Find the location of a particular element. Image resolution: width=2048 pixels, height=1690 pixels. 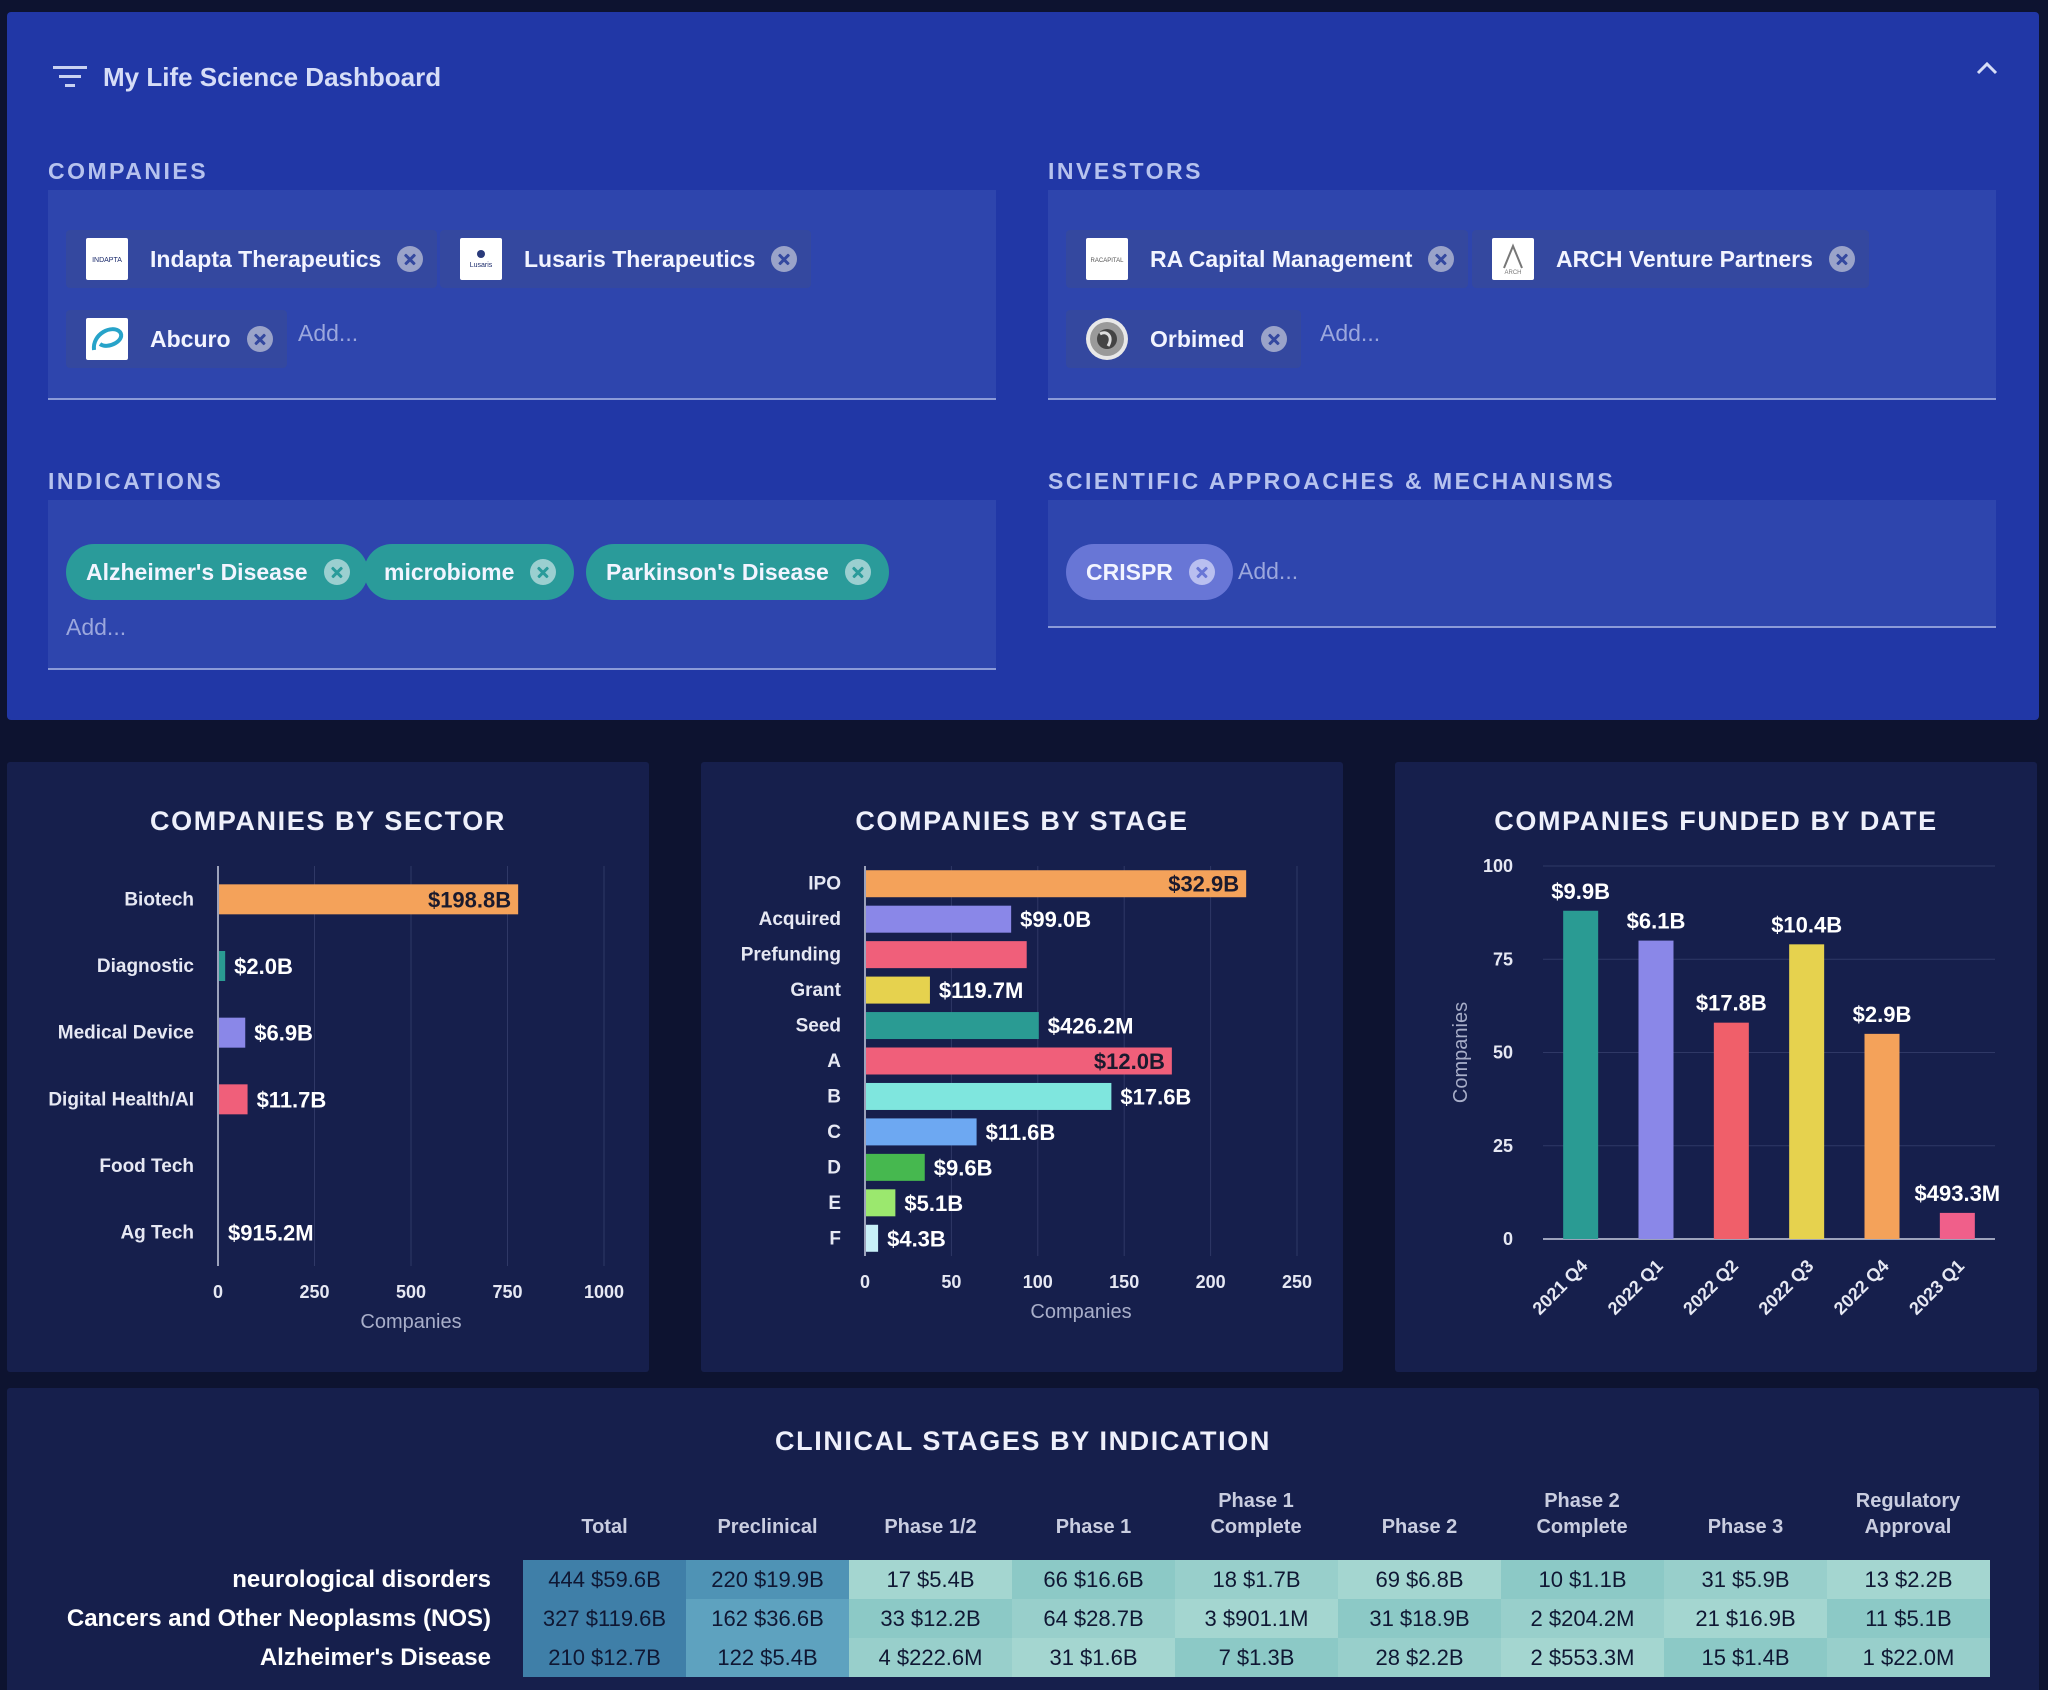

pill-label: Parkinson's Disease is located at coordinates (717, 571).